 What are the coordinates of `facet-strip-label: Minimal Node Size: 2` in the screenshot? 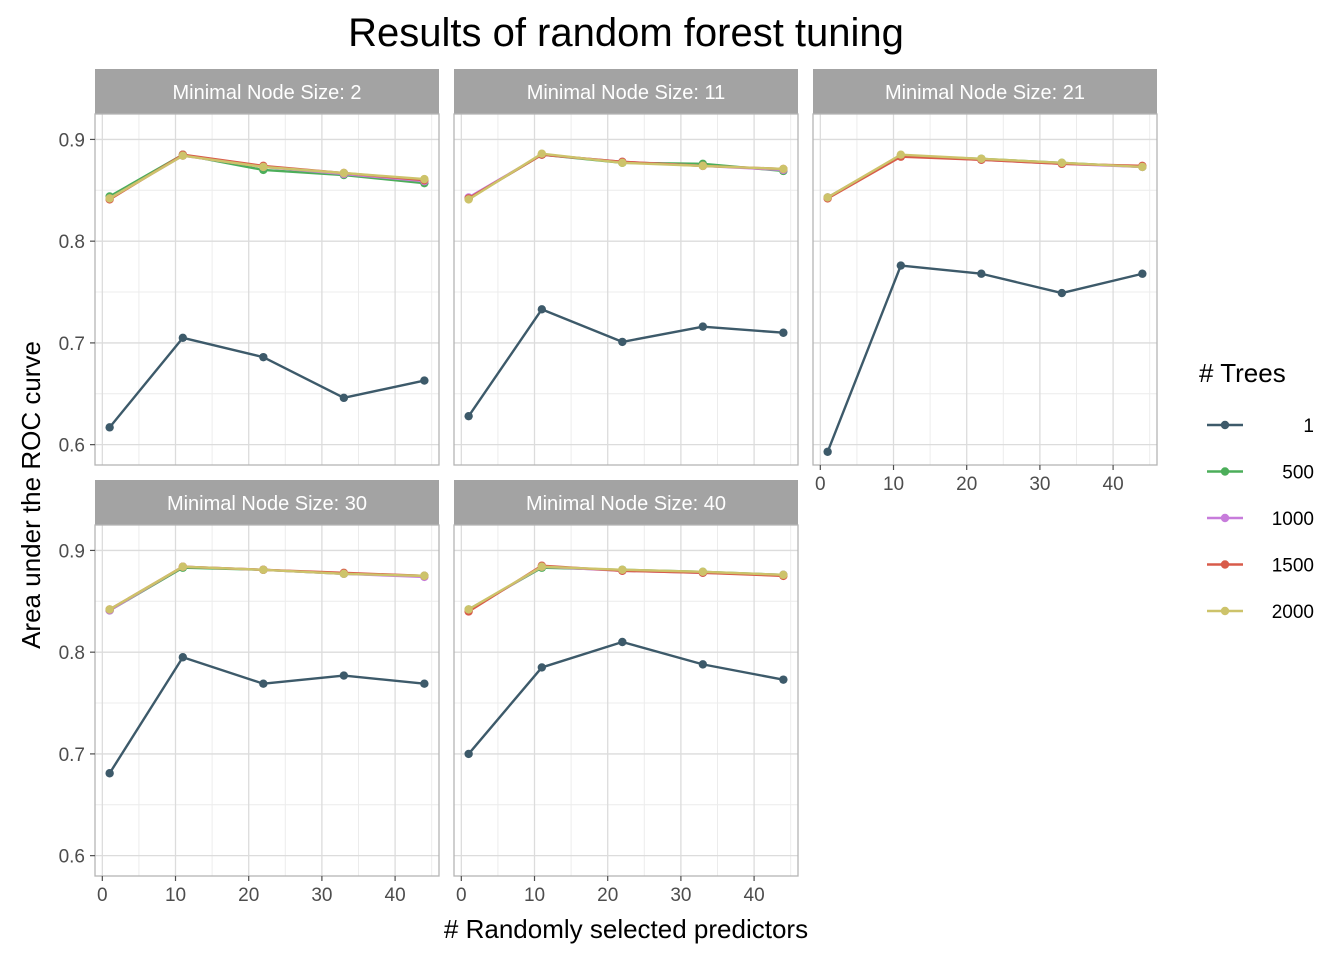 It's located at (267, 93).